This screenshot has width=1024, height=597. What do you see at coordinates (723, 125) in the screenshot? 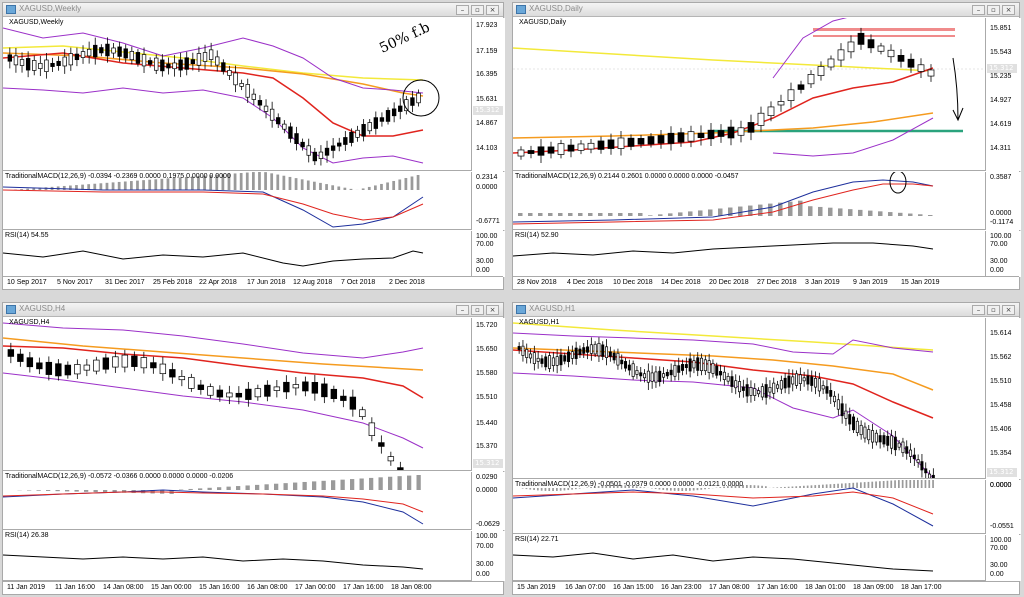
I see `ma-orange-line` at bounding box center [723, 125].